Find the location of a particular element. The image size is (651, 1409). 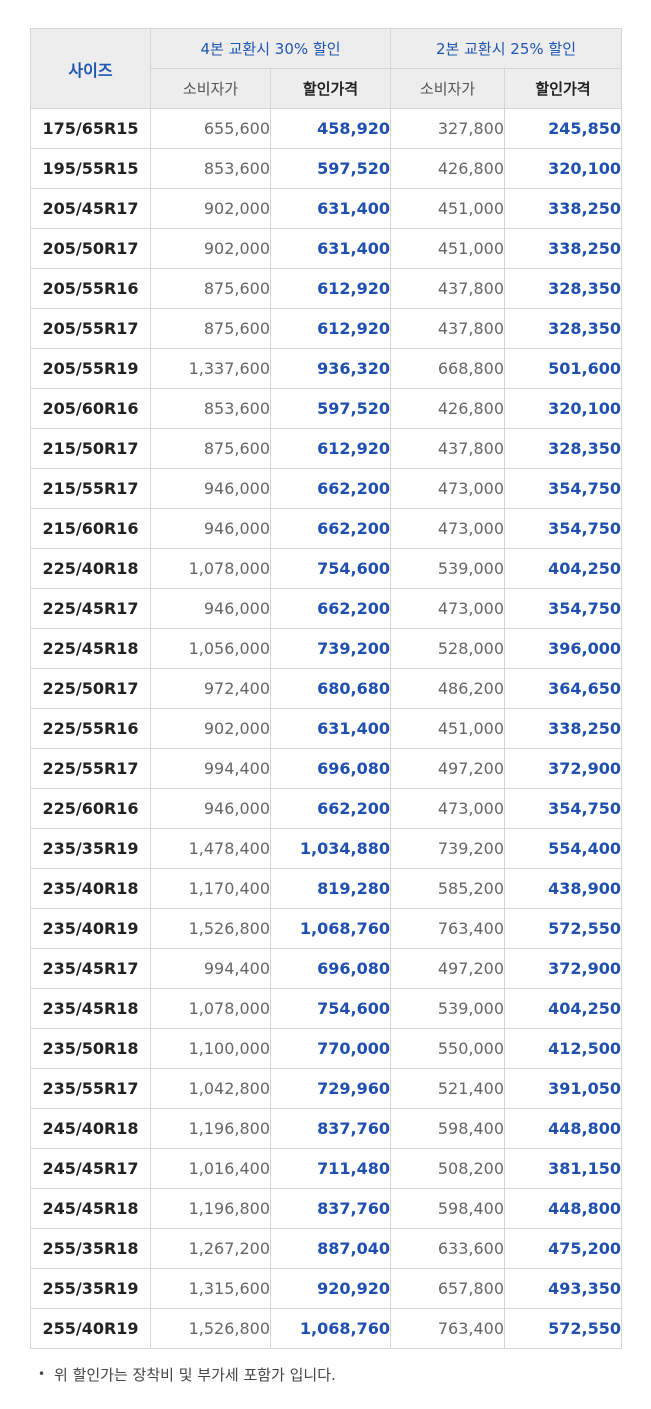

two-discount-price-cell: 572,550 is located at coordinates (563, 1328).